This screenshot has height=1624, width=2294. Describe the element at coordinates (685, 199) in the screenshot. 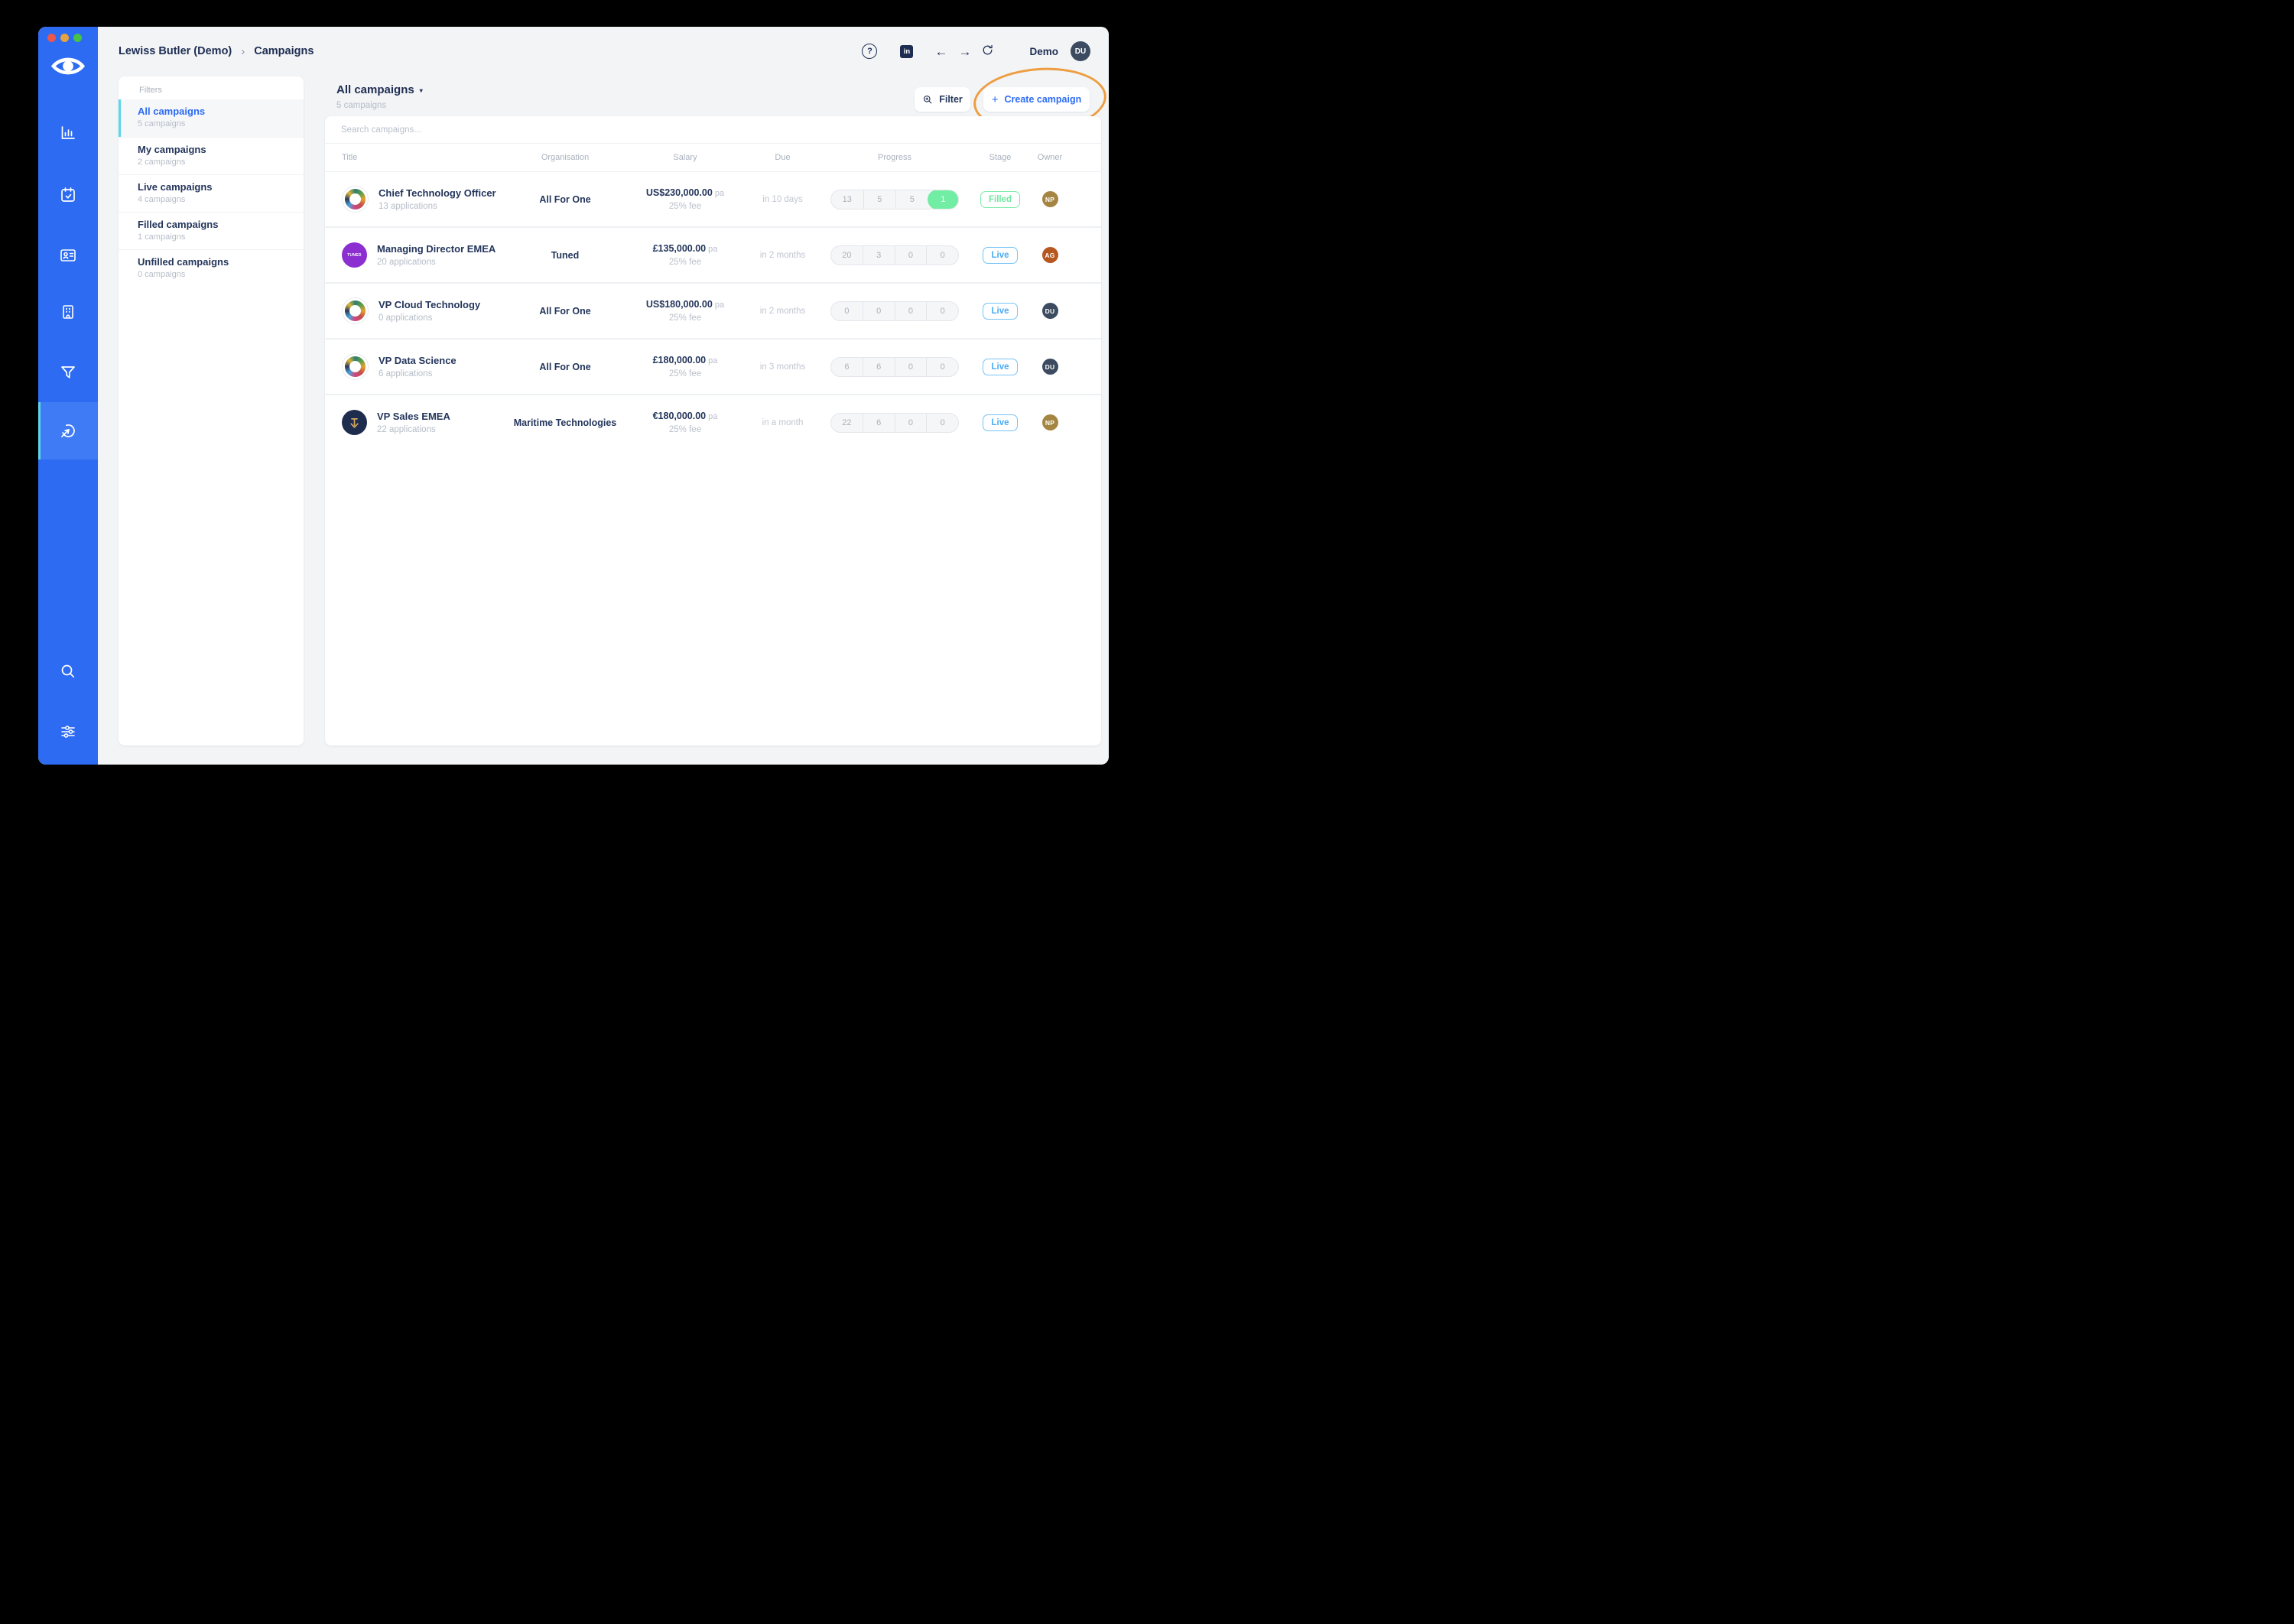

I see `salary-cell: US$230,000.00 pa 25% fee` at that location.